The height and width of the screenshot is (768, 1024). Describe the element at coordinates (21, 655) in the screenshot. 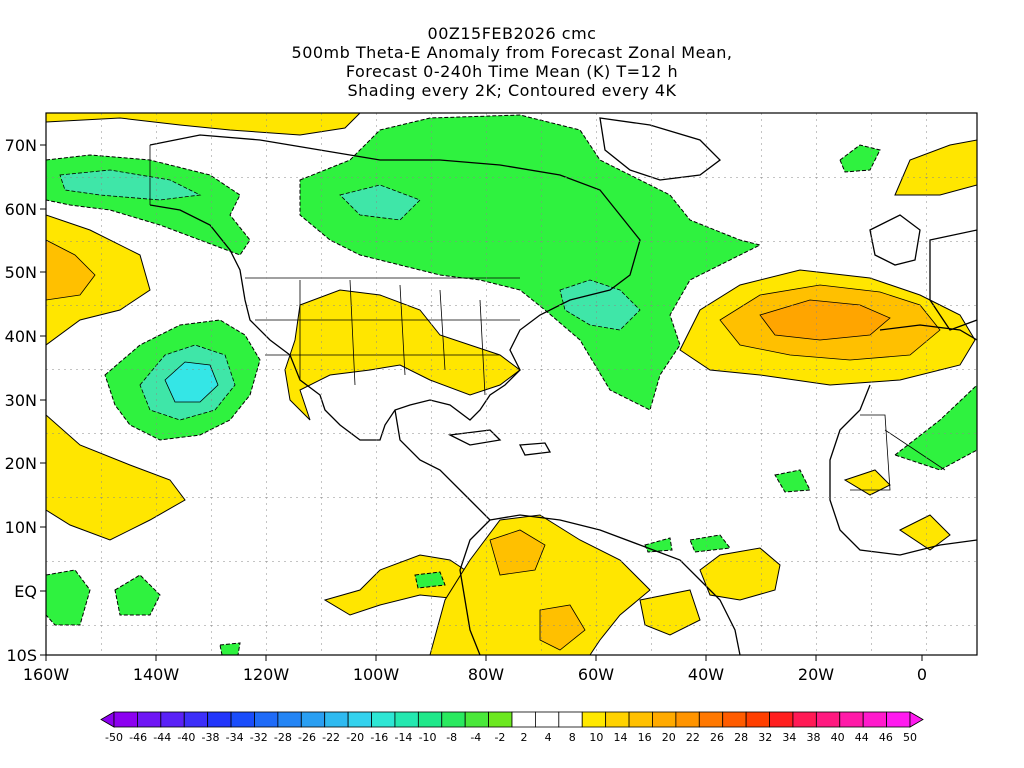

I see `lat-label: 10S` at that location.